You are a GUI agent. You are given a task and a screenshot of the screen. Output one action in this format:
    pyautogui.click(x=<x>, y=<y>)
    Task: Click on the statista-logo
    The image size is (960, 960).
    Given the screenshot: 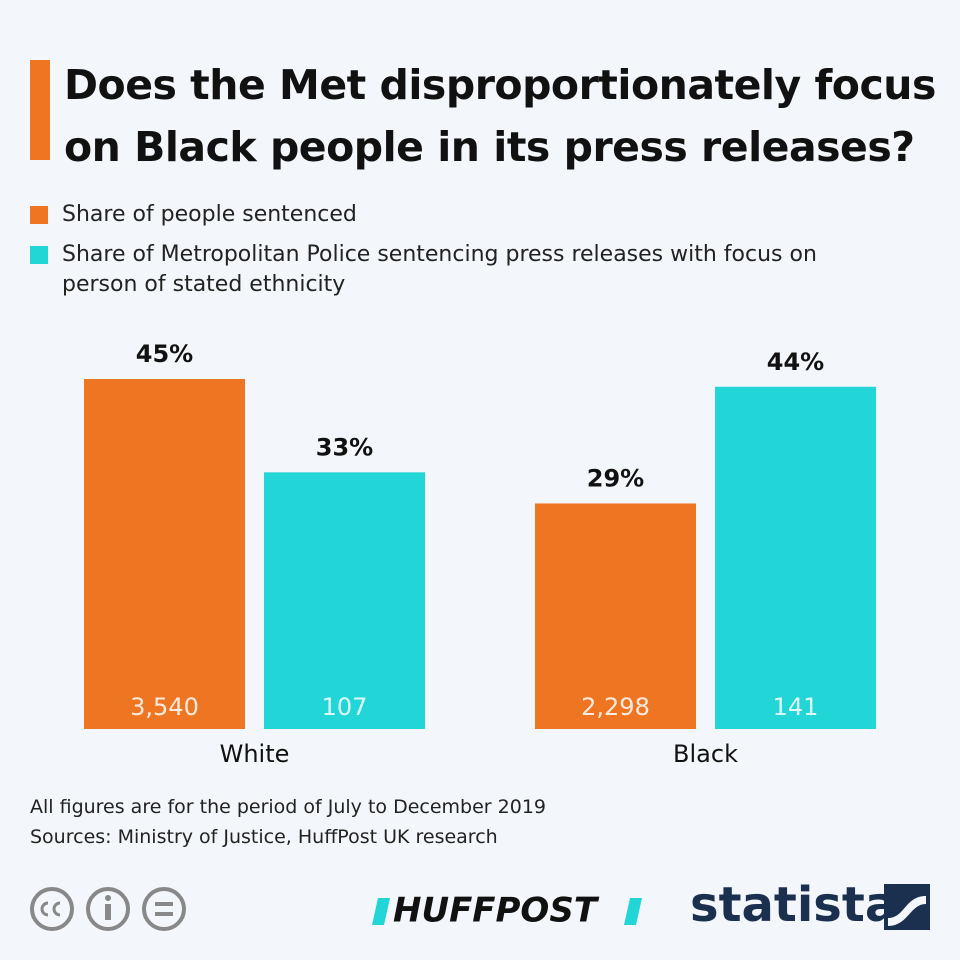 What is the action you would take?
    pyautogui.click(x=907, y=911)
    